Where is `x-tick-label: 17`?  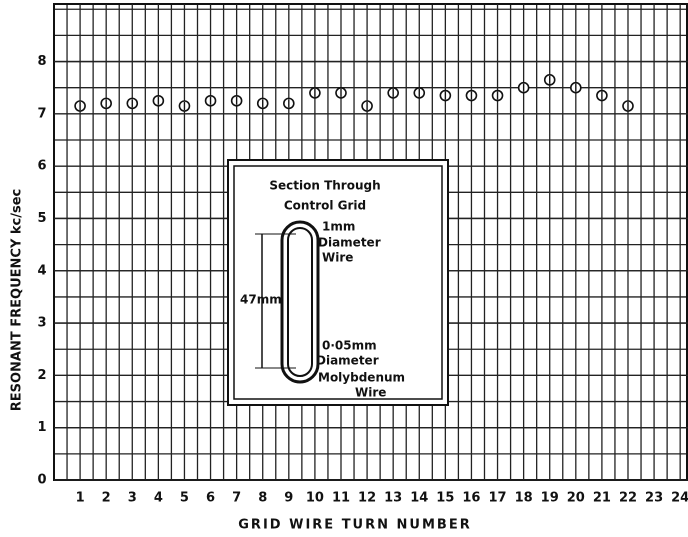
x-tick-label: 17 is located at coordinates (497, 498).